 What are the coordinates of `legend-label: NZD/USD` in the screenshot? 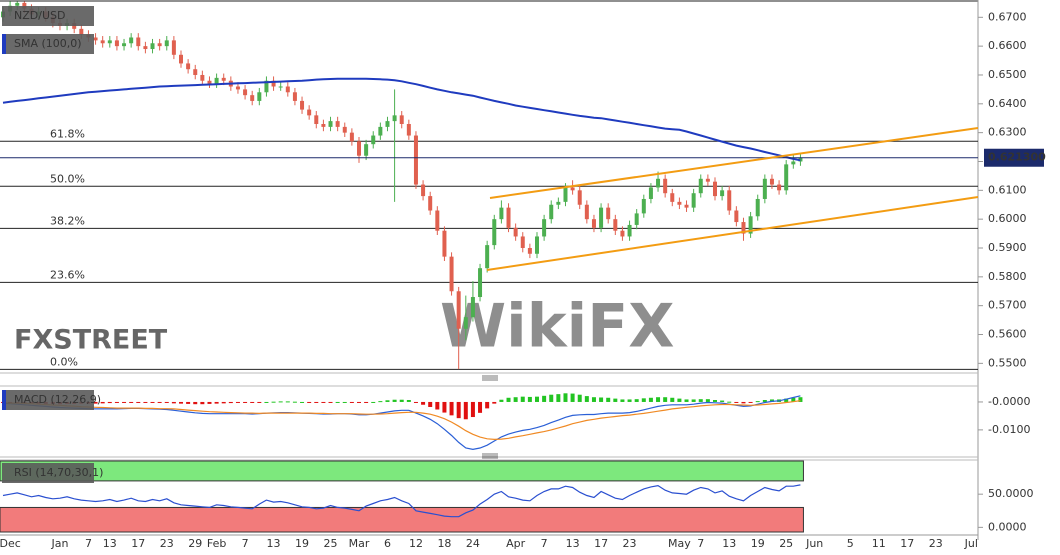 It's located at (39, 15).